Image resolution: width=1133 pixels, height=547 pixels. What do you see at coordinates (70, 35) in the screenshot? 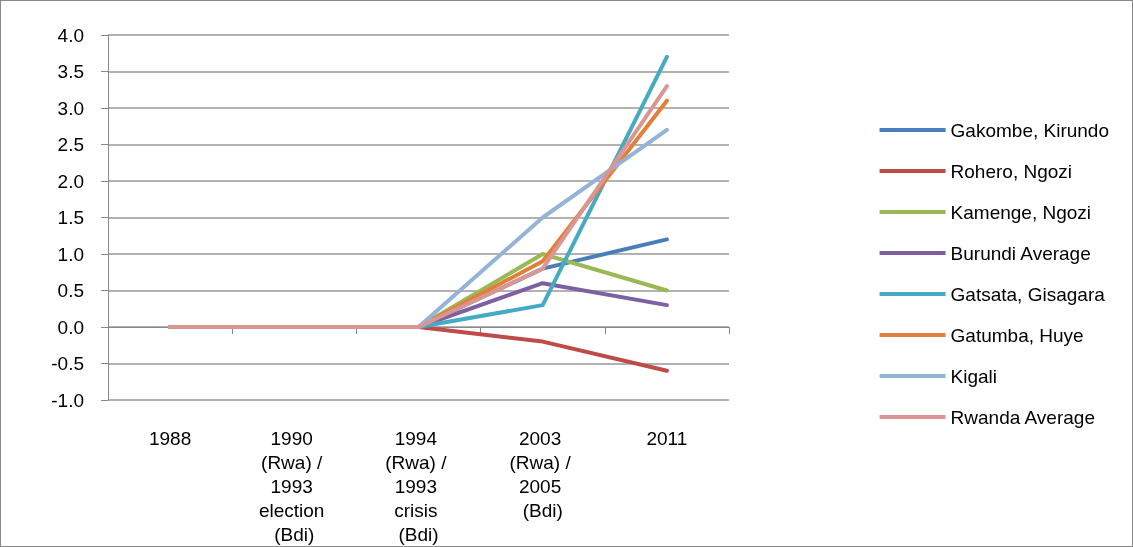
I see `y-tick-label: 4.0` at bounding box center [70, 35].